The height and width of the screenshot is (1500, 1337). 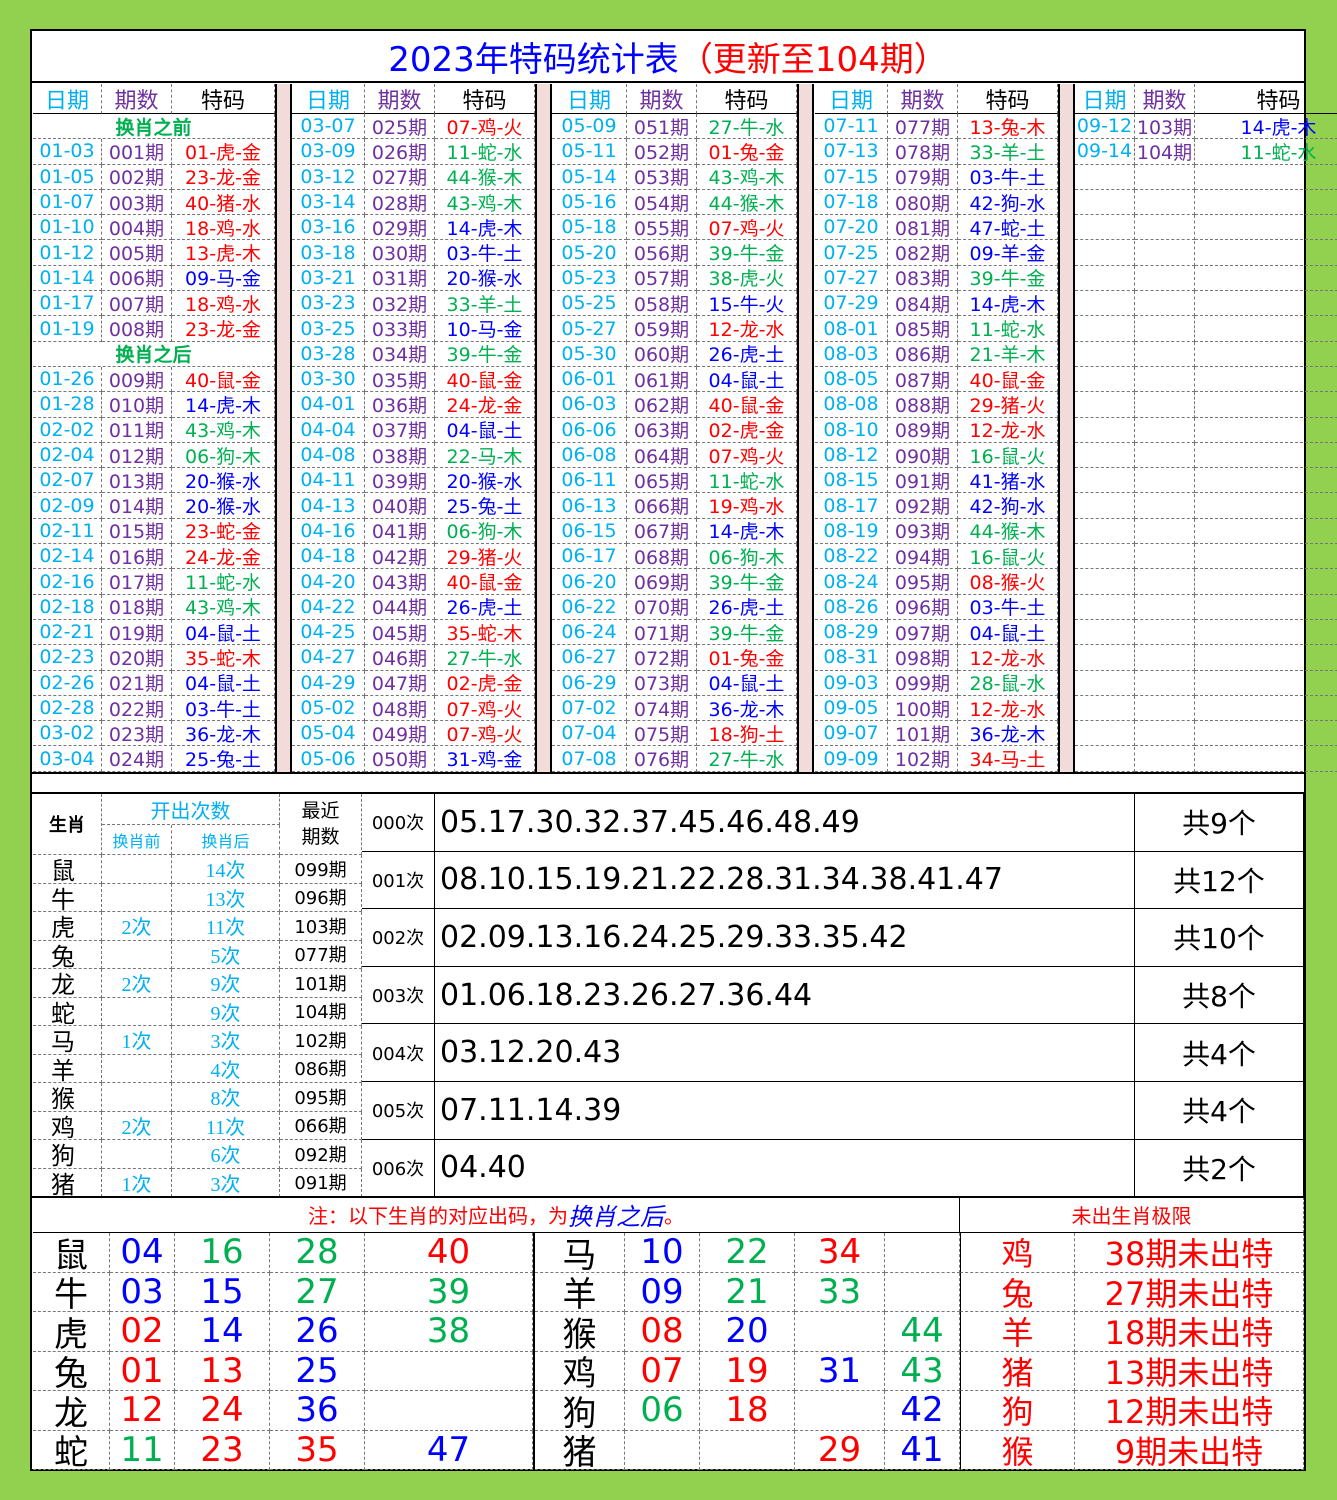 What do you see at coordinates (668, 793) in the screenshot?
I see `divider` at bounding box center [668, 793].